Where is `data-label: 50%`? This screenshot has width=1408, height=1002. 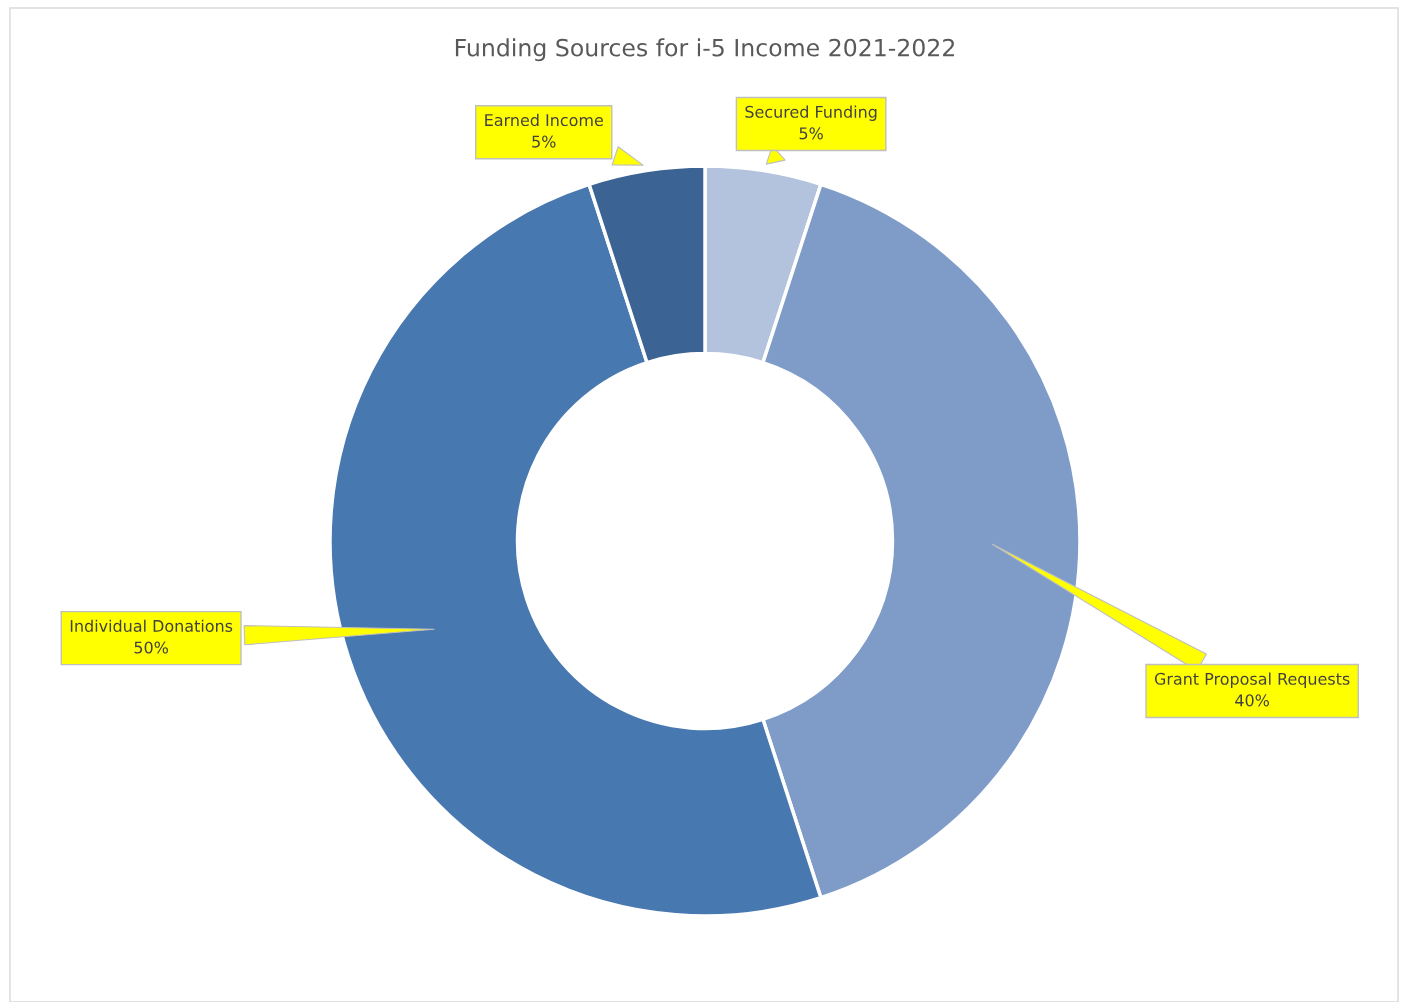
data-label: 50% is located at coordinates (151, 647).